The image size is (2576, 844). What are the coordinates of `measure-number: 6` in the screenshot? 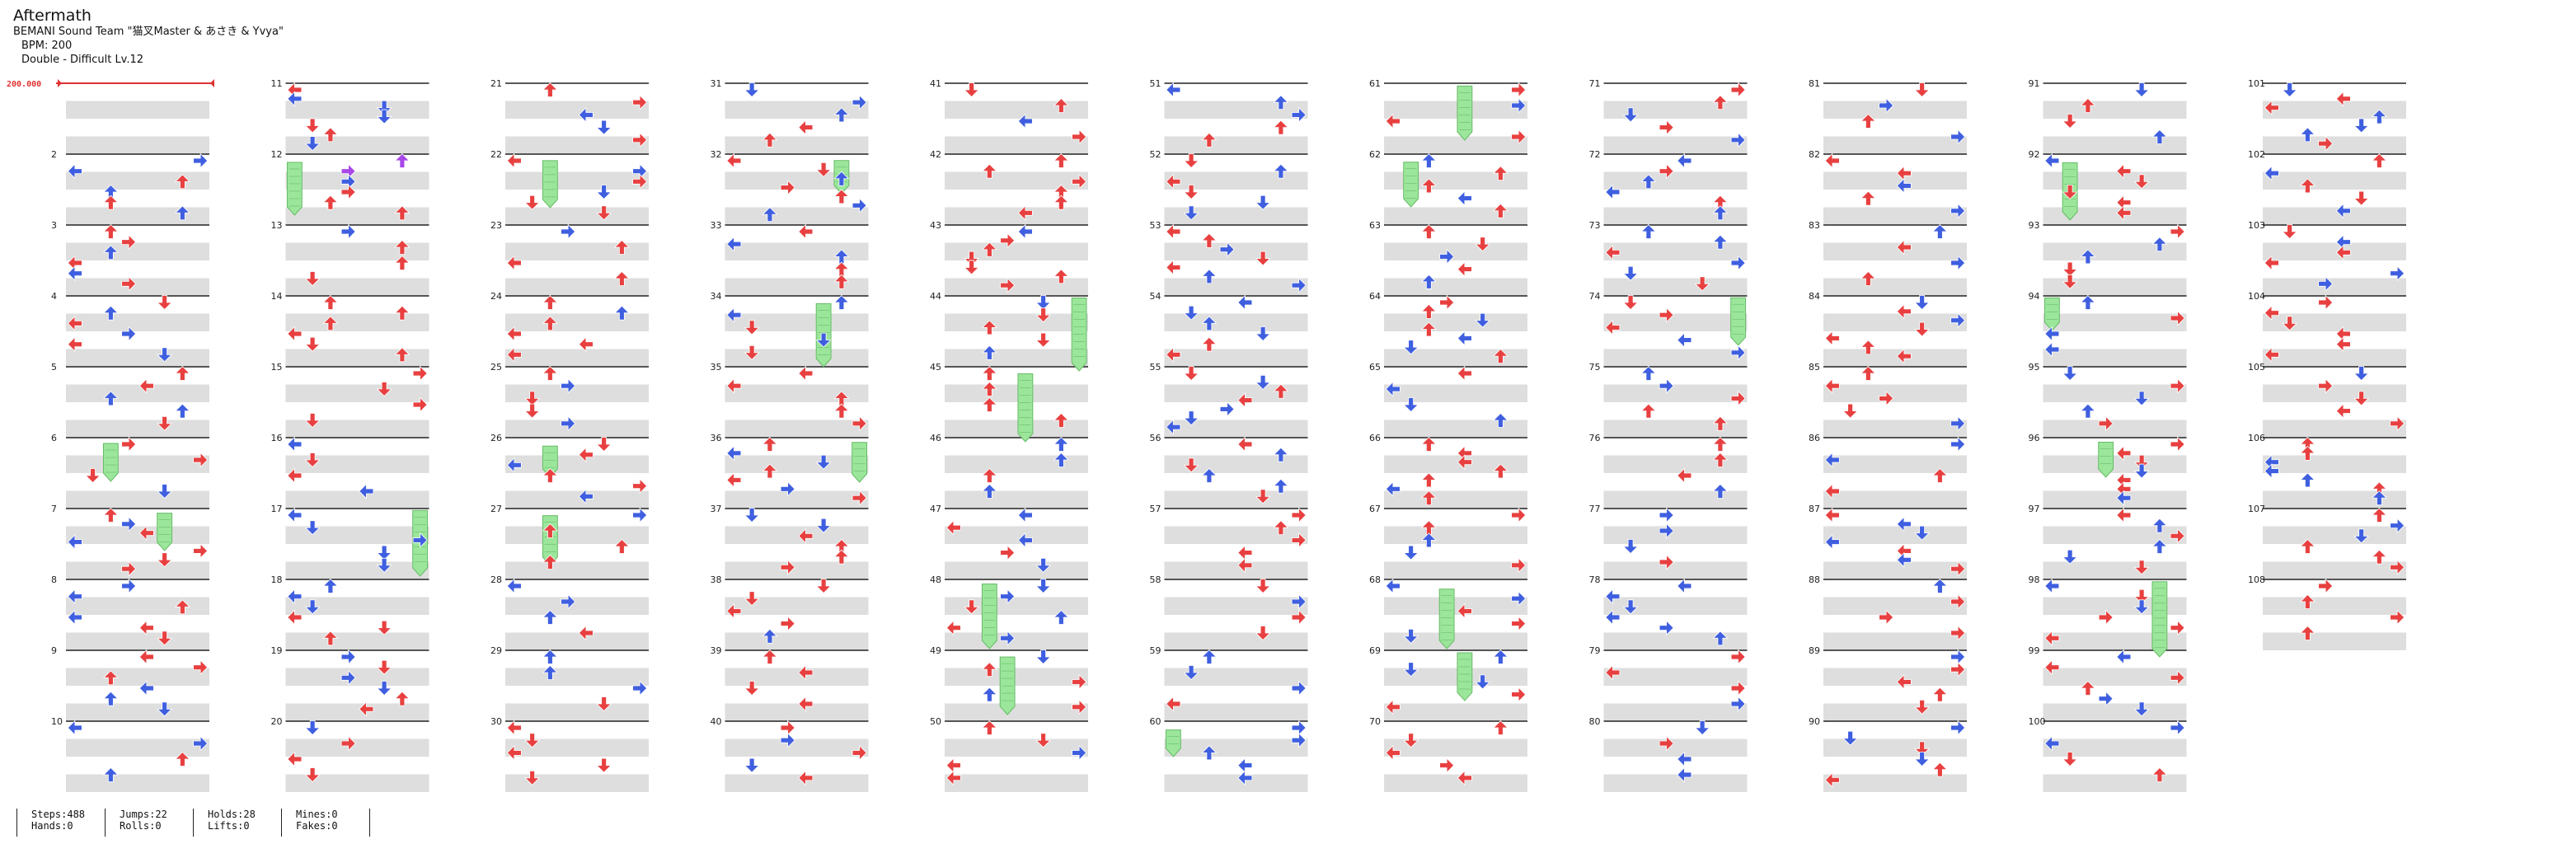 It's located at (54, 438).